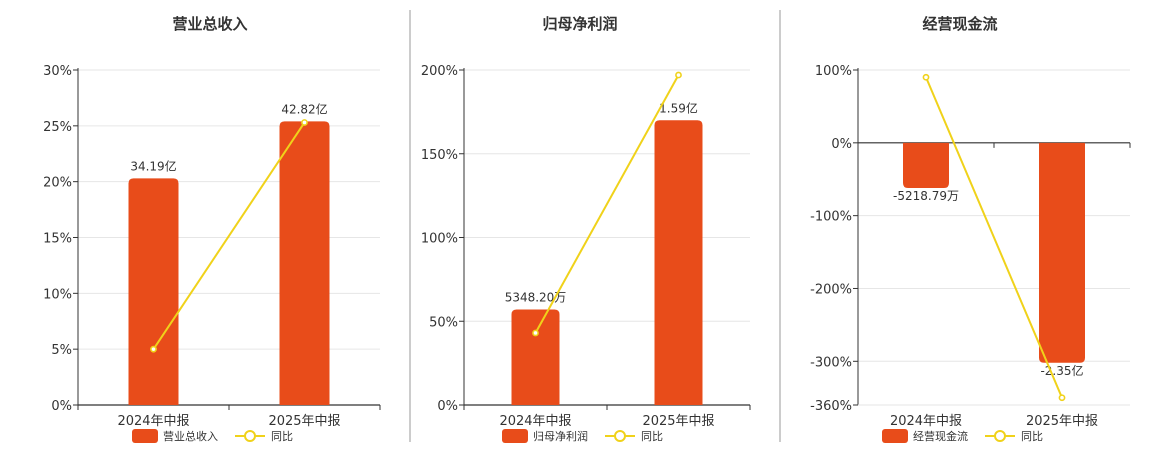  I want to click on chart-title: 营业总收入, so click(209, 24).